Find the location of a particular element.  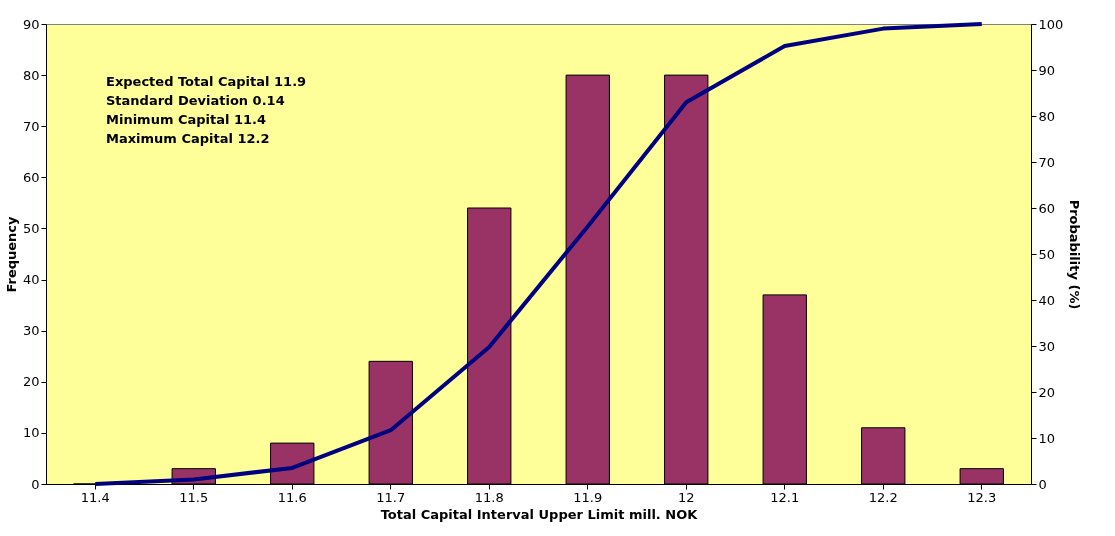

y2-axis-title: Probability (%) is located at coordinates (1075, 254).